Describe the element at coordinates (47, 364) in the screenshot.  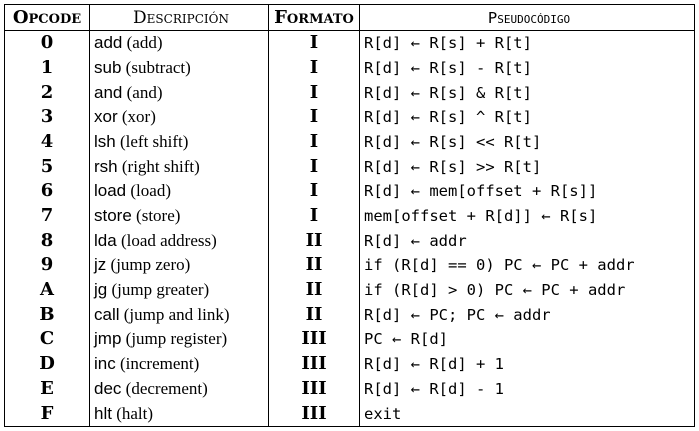
I see `opcode-cell: D` at that location.